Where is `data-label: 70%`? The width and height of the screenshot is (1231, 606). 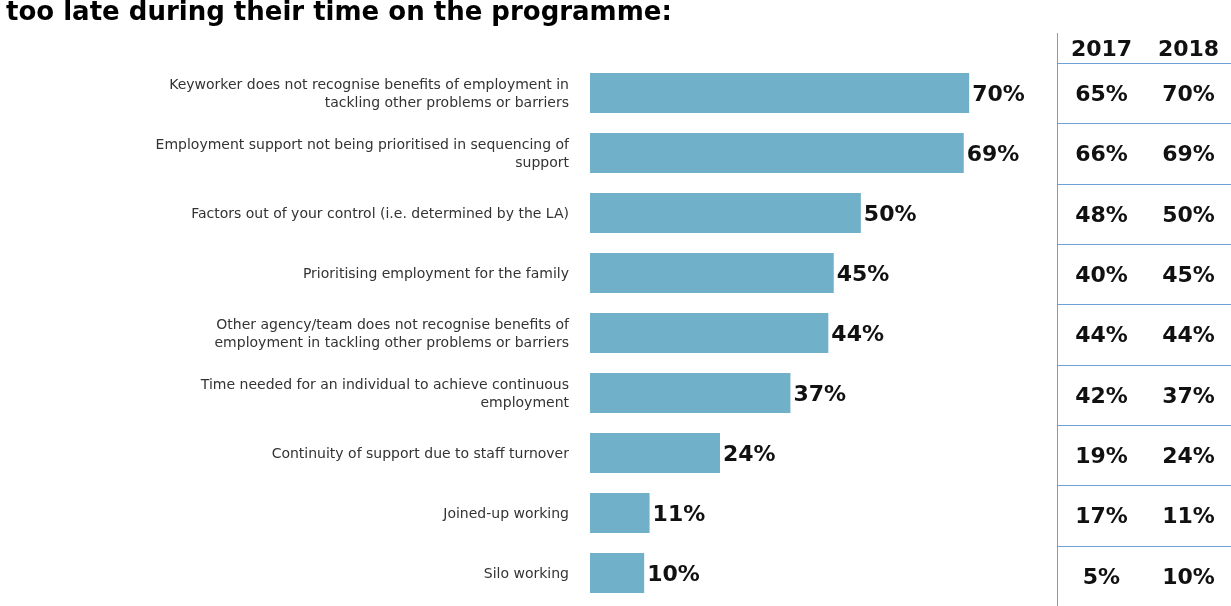
data-label: 70% is located at coordinates (998, 93).